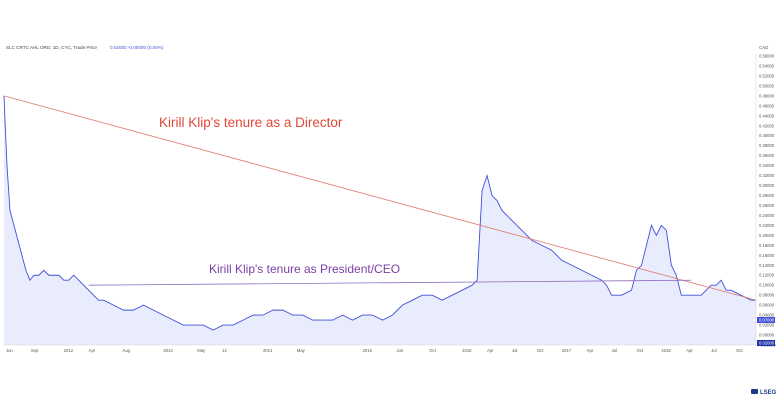 This screenshot has width=780, height=408. I want to click on x-tick-label: 2015, so click(368, 350).